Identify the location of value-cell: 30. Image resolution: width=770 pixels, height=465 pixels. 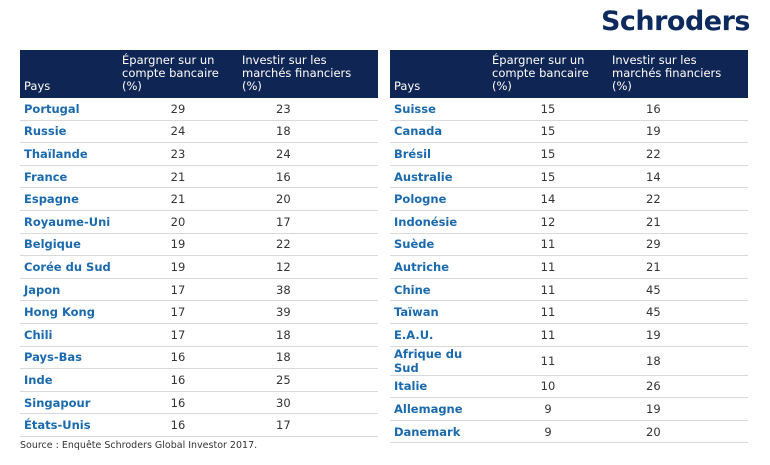
(308, 403).